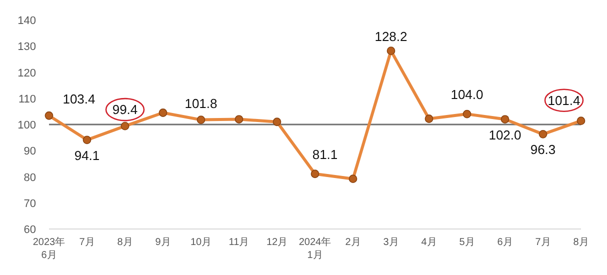 The width and height of the screenshot is (607, 275). I want to click on x-tick-label: 10月, so click(201, 242).